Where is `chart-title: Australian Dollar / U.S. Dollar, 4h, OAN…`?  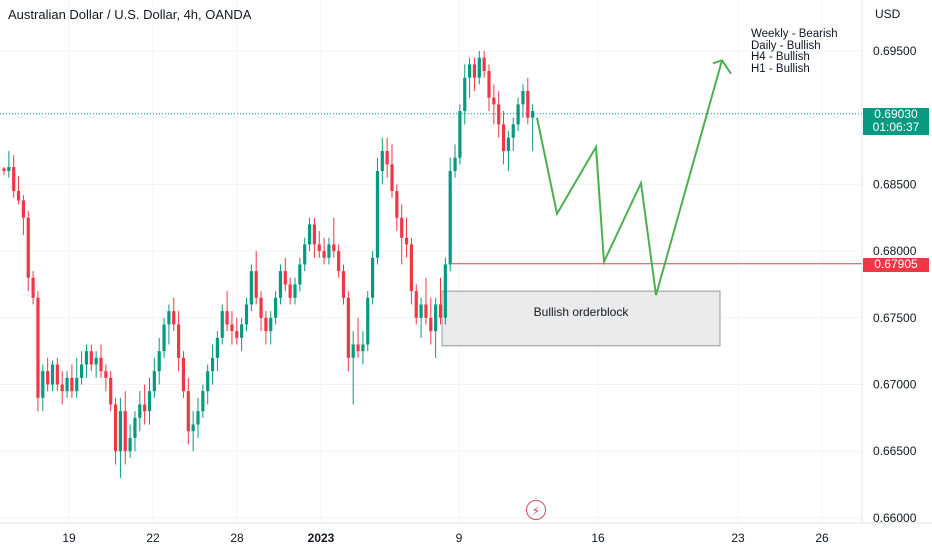
chart-title: Australian Dollar / U.S. Dollar, 4h, OAN… is located at coordinates (130, 14).